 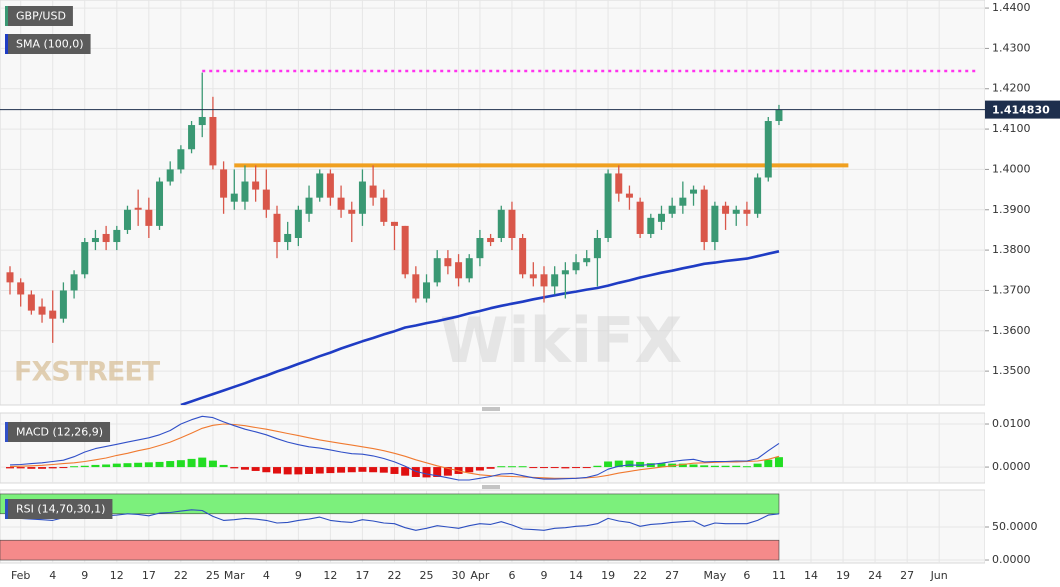 What do you see at coordinates (394, 451) in the screenshot?
I see `signal-line` at bounding box center [394, 451].